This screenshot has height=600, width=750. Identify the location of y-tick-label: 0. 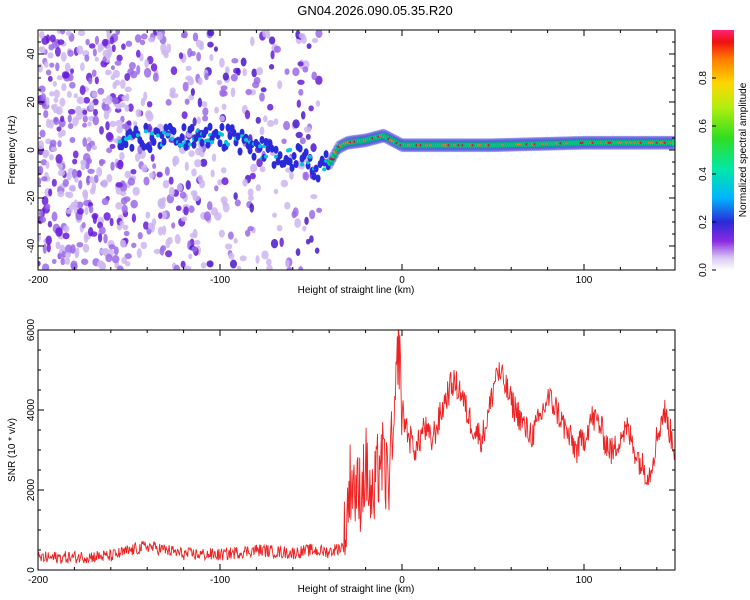
(31, 150).